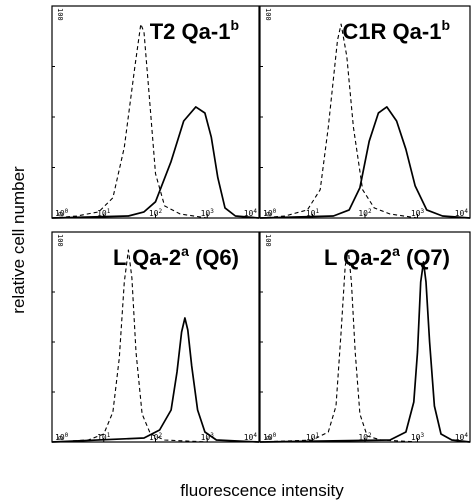 The image size is (474, 502). Describe the element at coordinates (194, 30) in the screenshot. I see `panel-title: T2 Qa-1b` at that location.